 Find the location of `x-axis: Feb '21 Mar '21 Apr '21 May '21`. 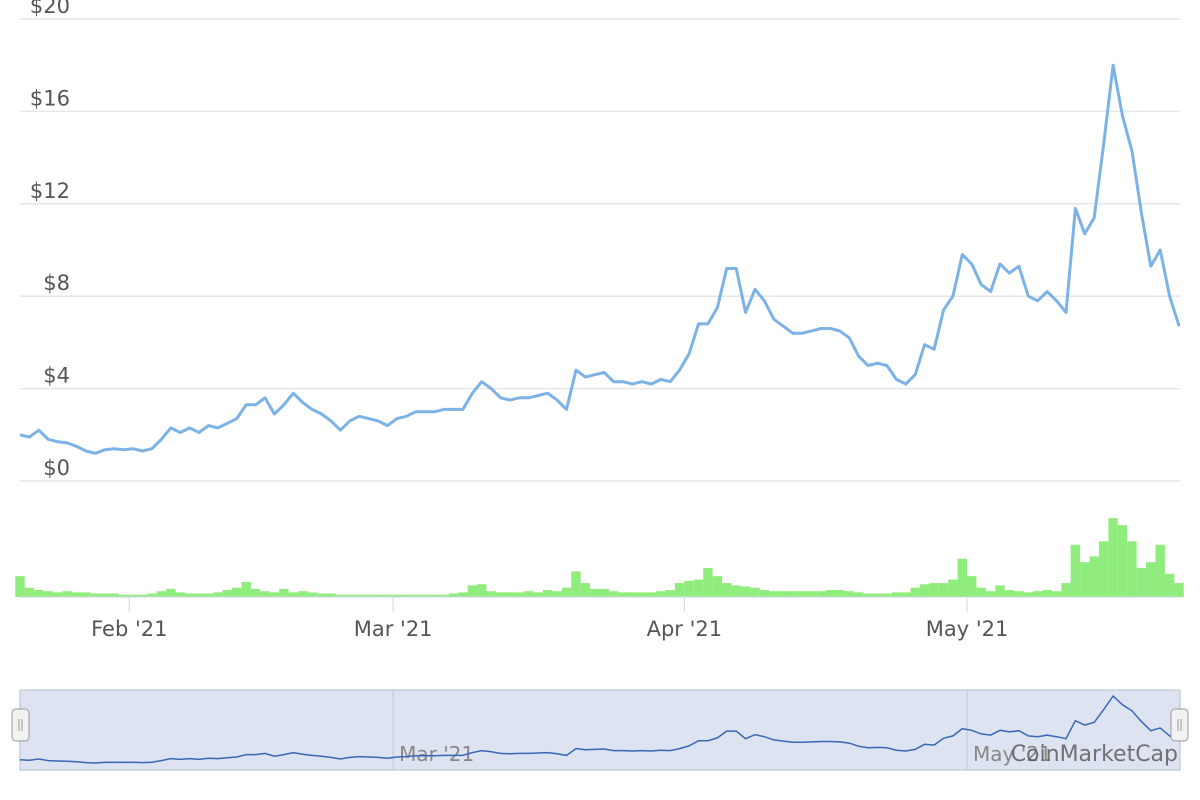

x-axis: Feb '21 Mar '21 Apr '21 May '21 is located at coordinates (600, 618).